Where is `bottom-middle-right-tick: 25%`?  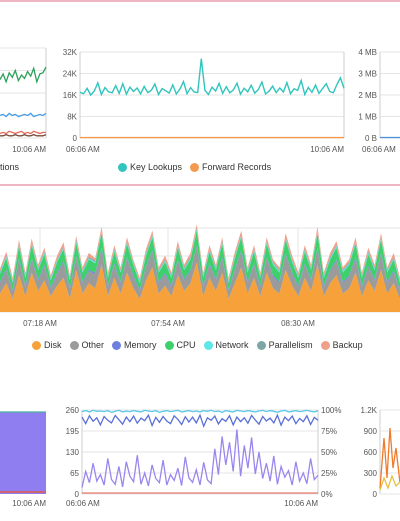 bottom-middle-right-tick: 25% is located at coordinates (329, 473).